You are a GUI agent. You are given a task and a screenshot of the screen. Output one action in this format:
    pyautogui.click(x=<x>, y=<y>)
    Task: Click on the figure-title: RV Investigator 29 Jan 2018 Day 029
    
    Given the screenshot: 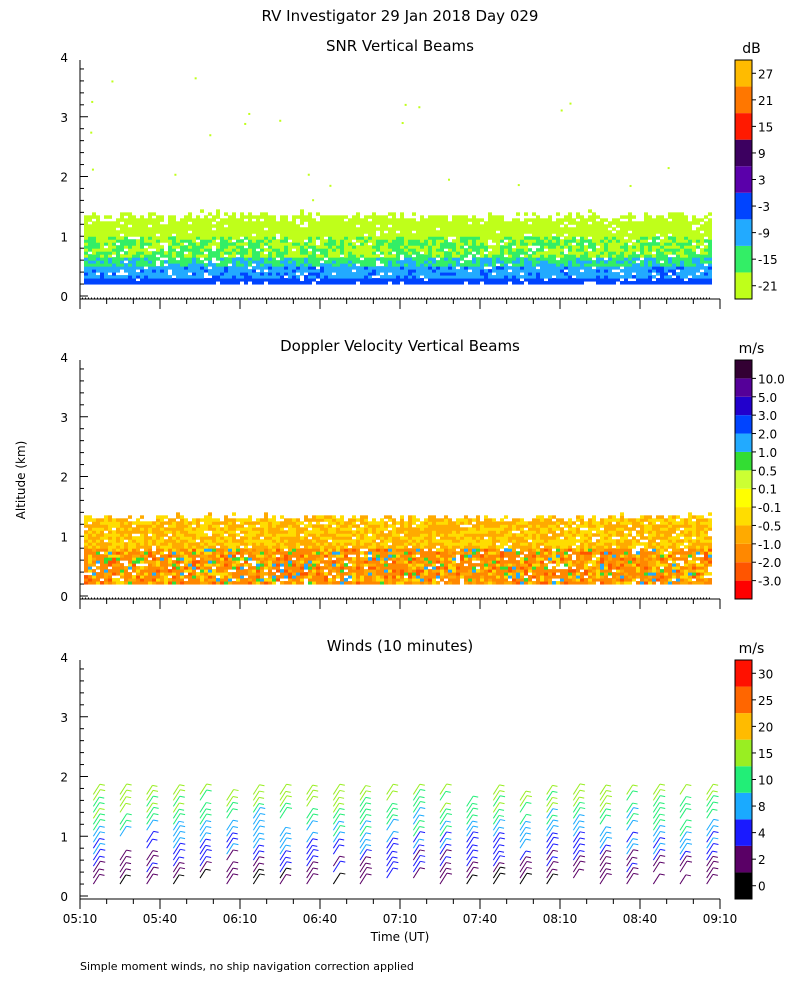 What is the action you would take?
    pyautogui.click(x=400, y=16)
    